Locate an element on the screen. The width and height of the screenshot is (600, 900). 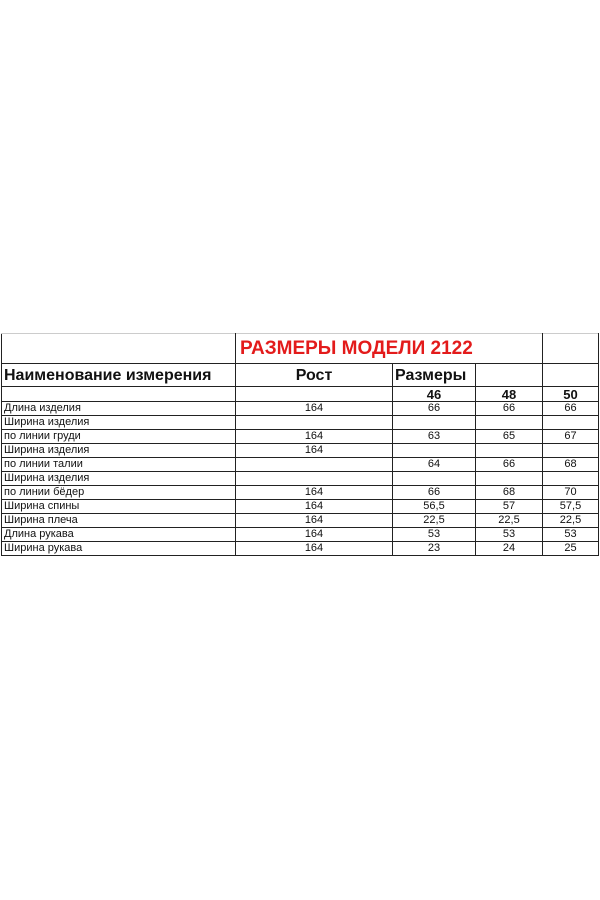
table-row: Ширина рукава 164 23 24 25 is located at coordinates (300, 548).